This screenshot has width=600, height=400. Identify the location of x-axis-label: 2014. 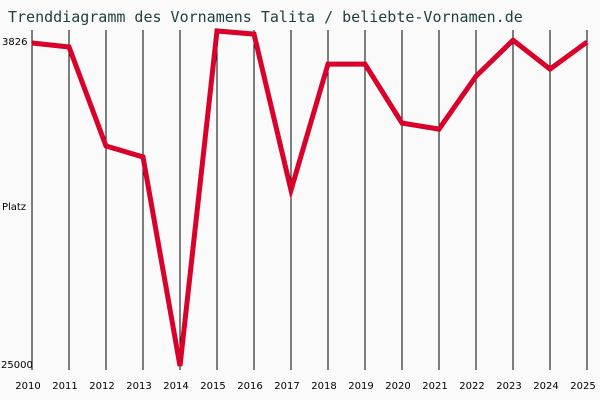
(176, 386).